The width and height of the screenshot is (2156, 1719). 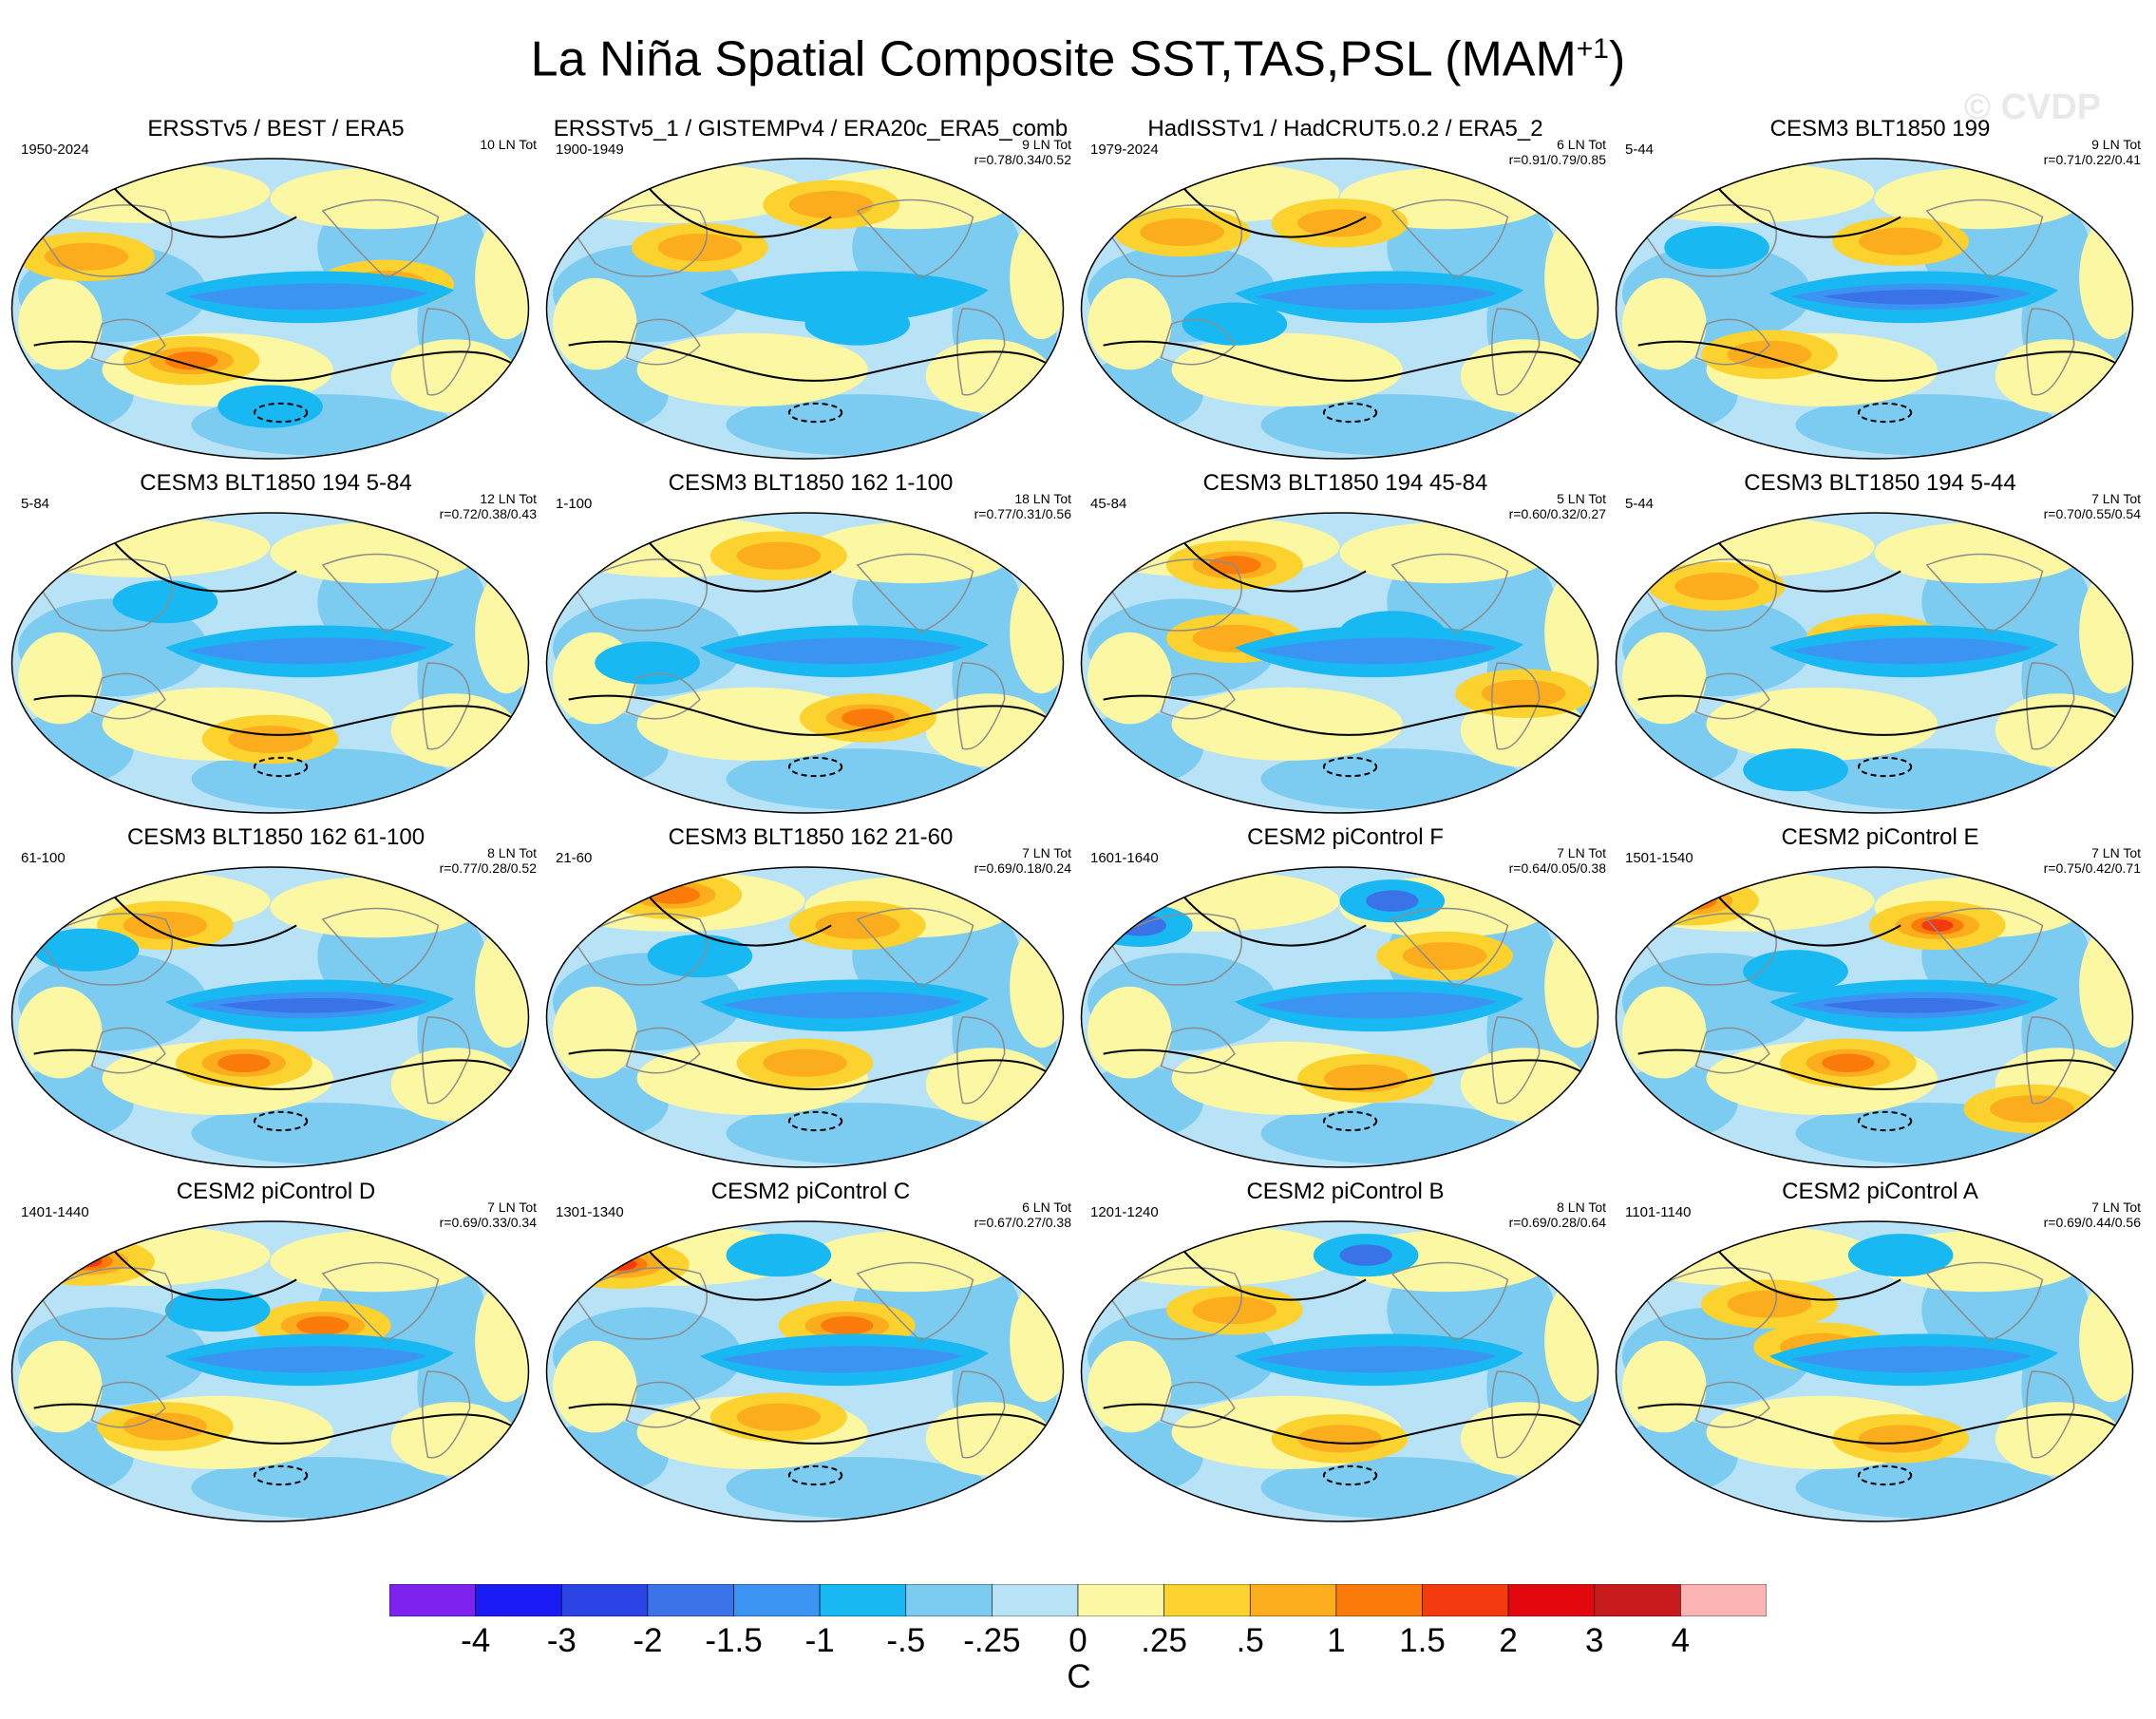 I want to click on panel-period: 5-84, so click(x=35, y=504).